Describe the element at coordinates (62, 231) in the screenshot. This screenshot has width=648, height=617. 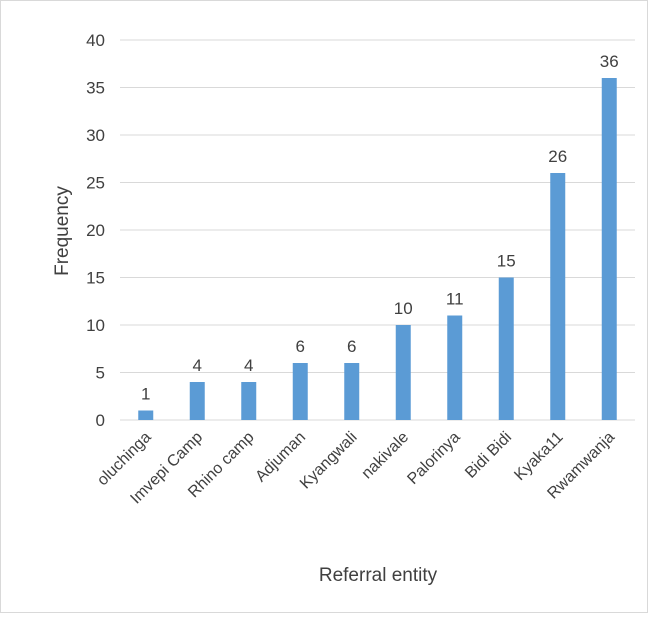
I see `y-axis-title: Frequency` at that location.